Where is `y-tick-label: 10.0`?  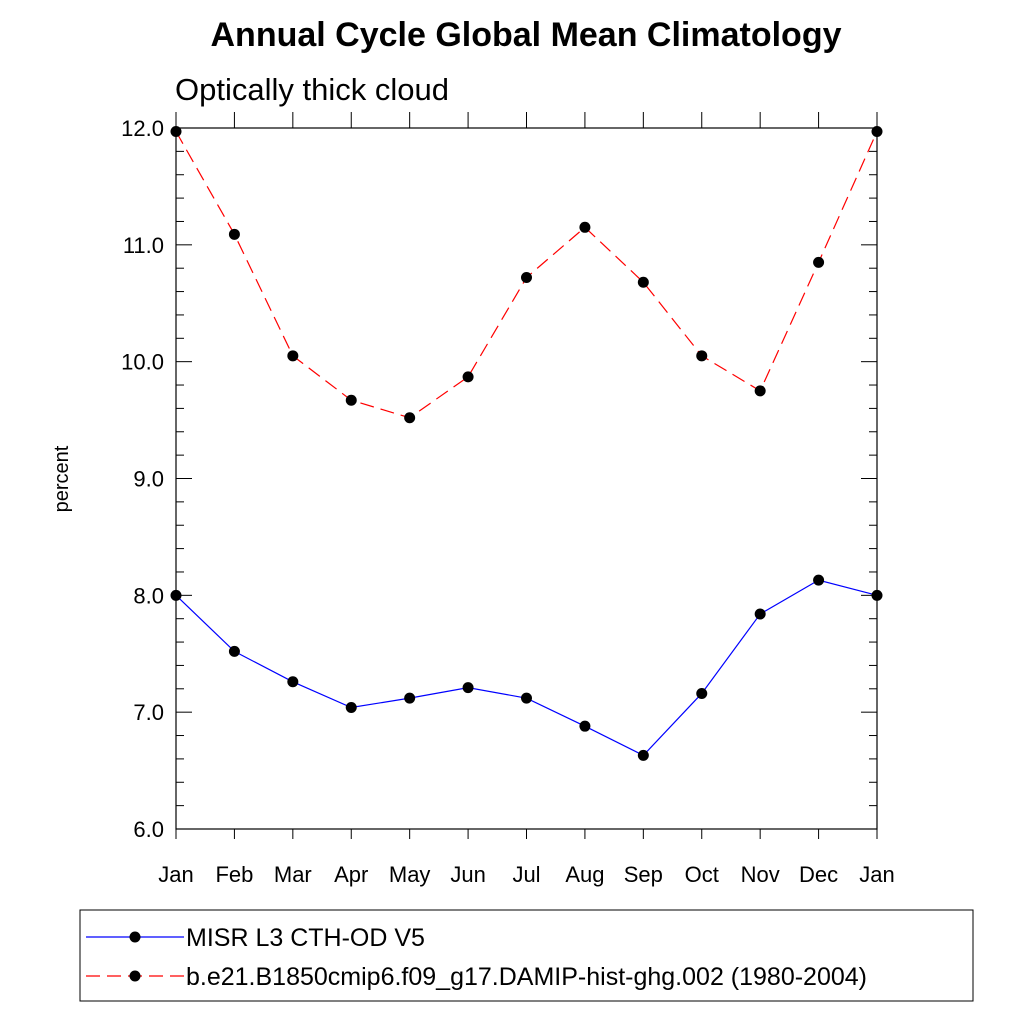 y-tick-label: 10.0 is located at coordinates (142, 362).